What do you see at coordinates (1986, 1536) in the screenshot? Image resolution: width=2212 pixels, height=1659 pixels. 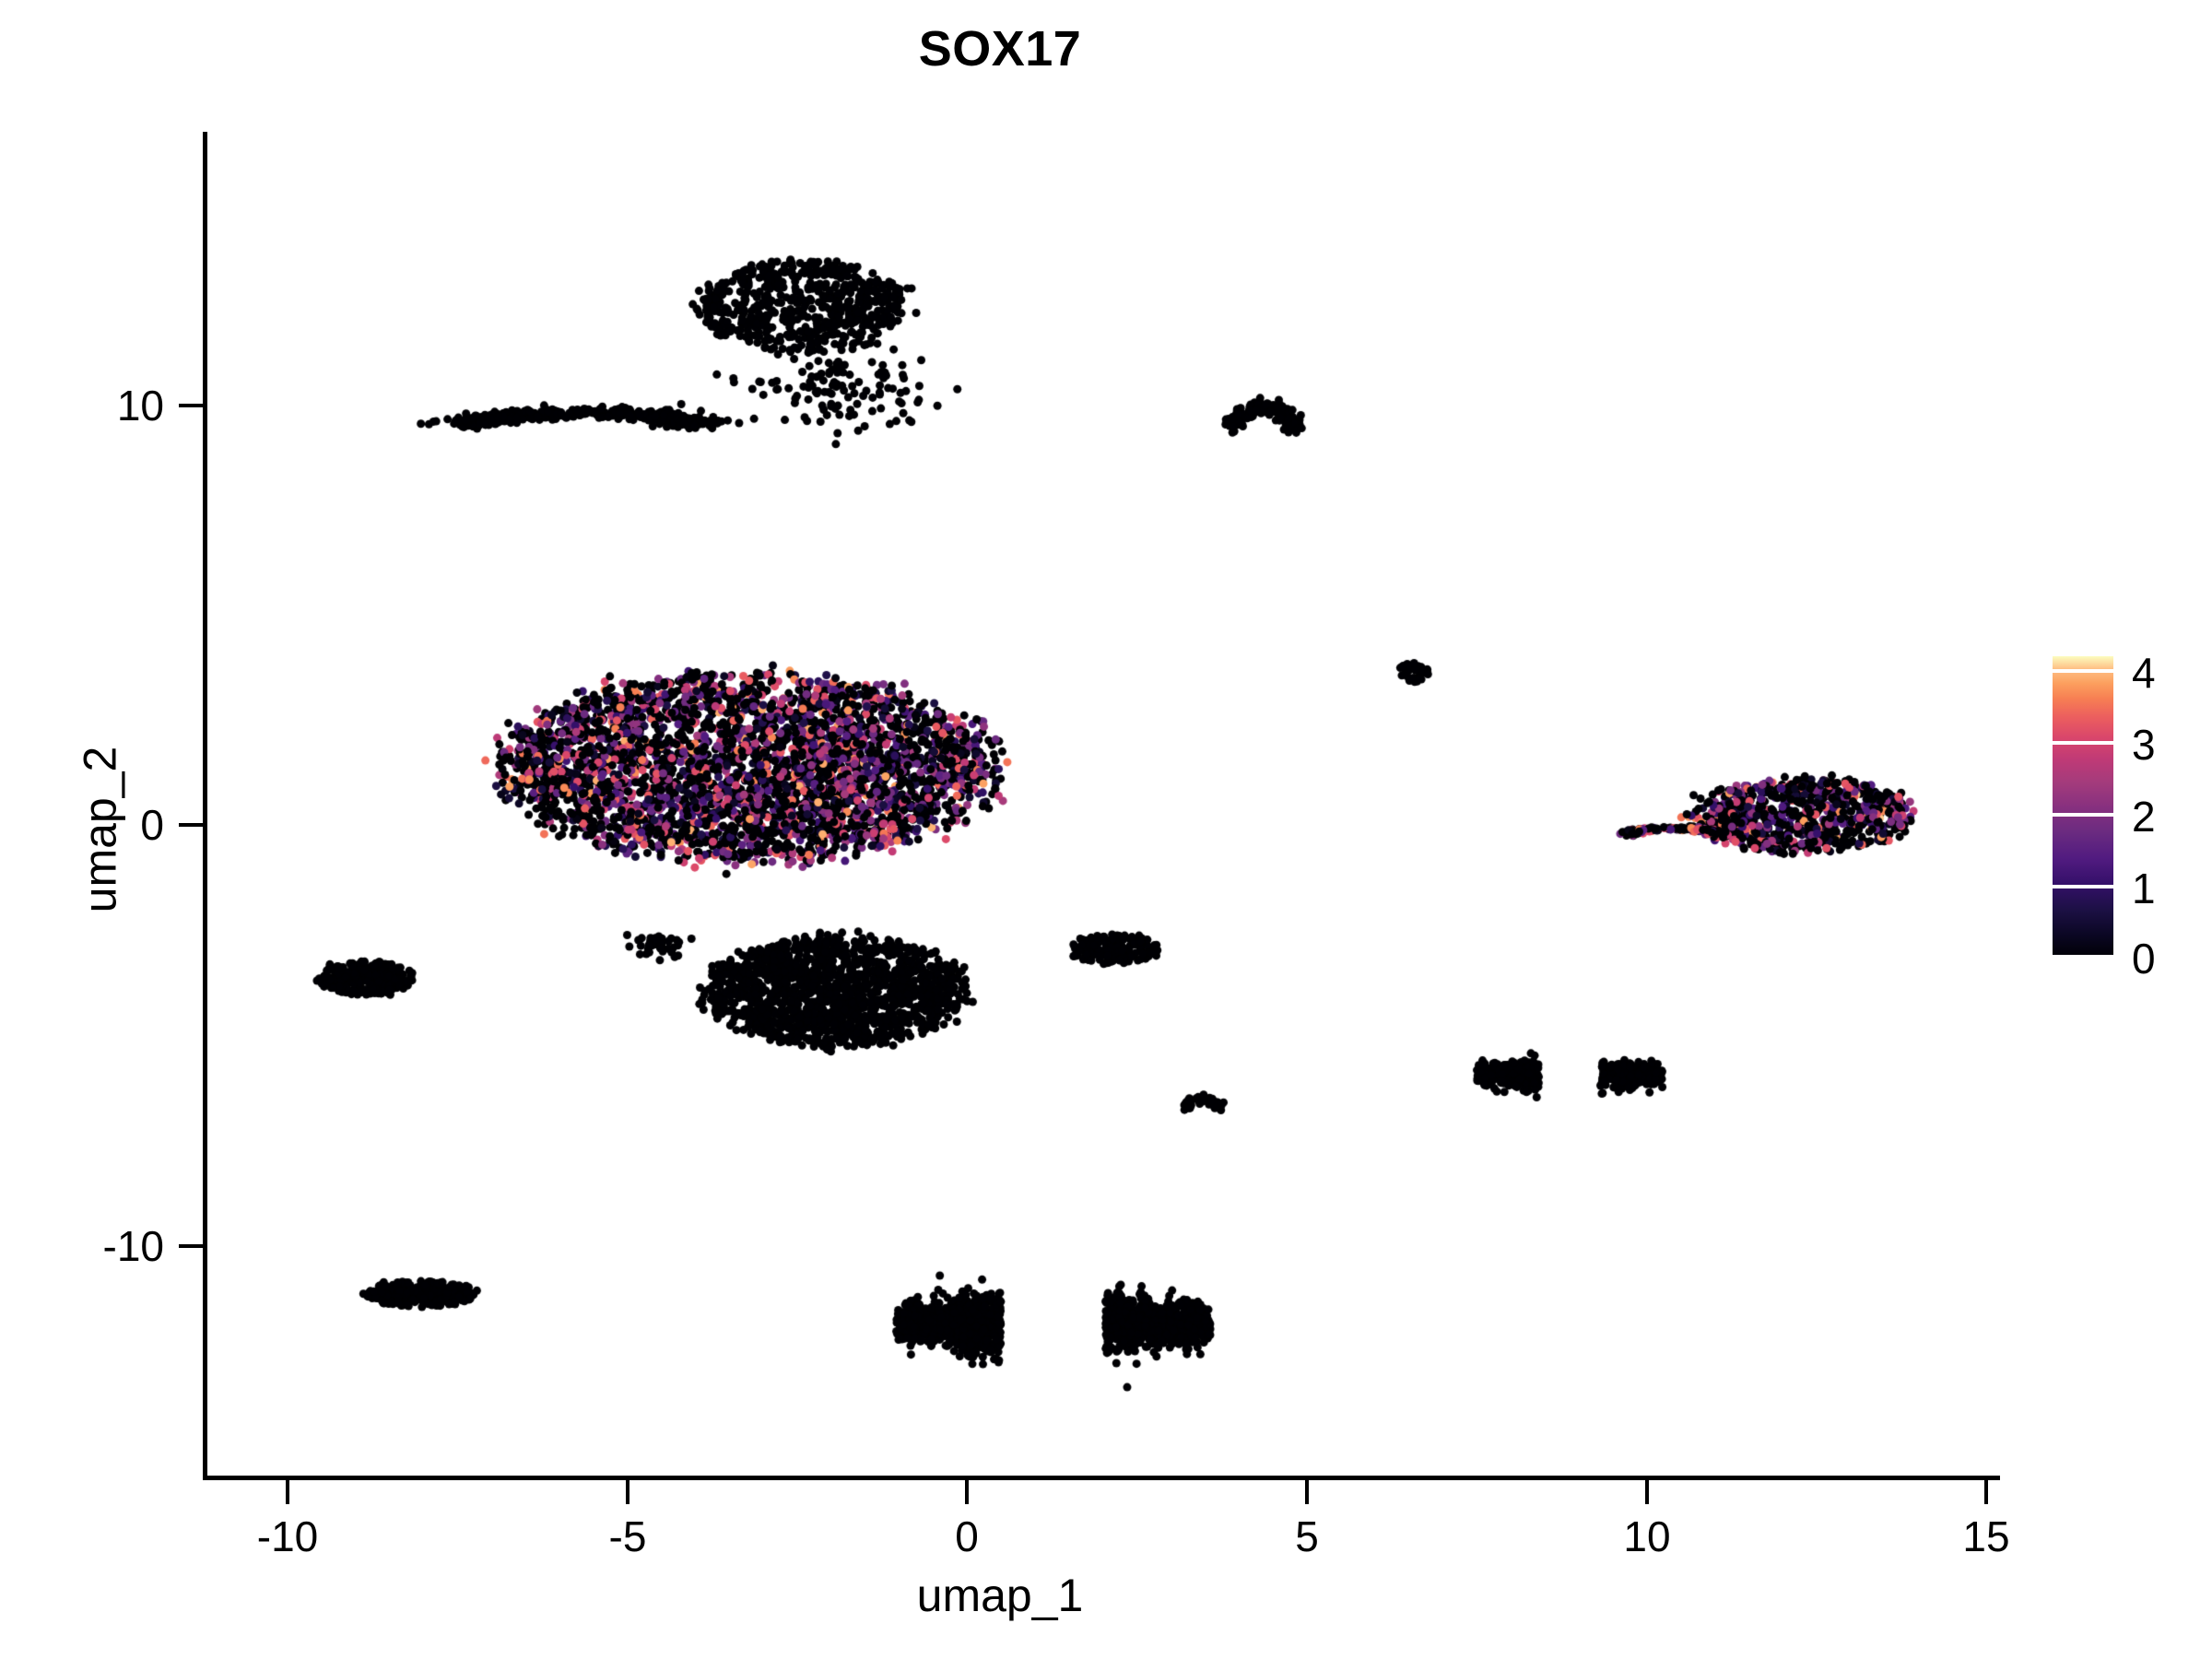 I see `x-tick-label: 15` at bounding box center [1986, 1536].